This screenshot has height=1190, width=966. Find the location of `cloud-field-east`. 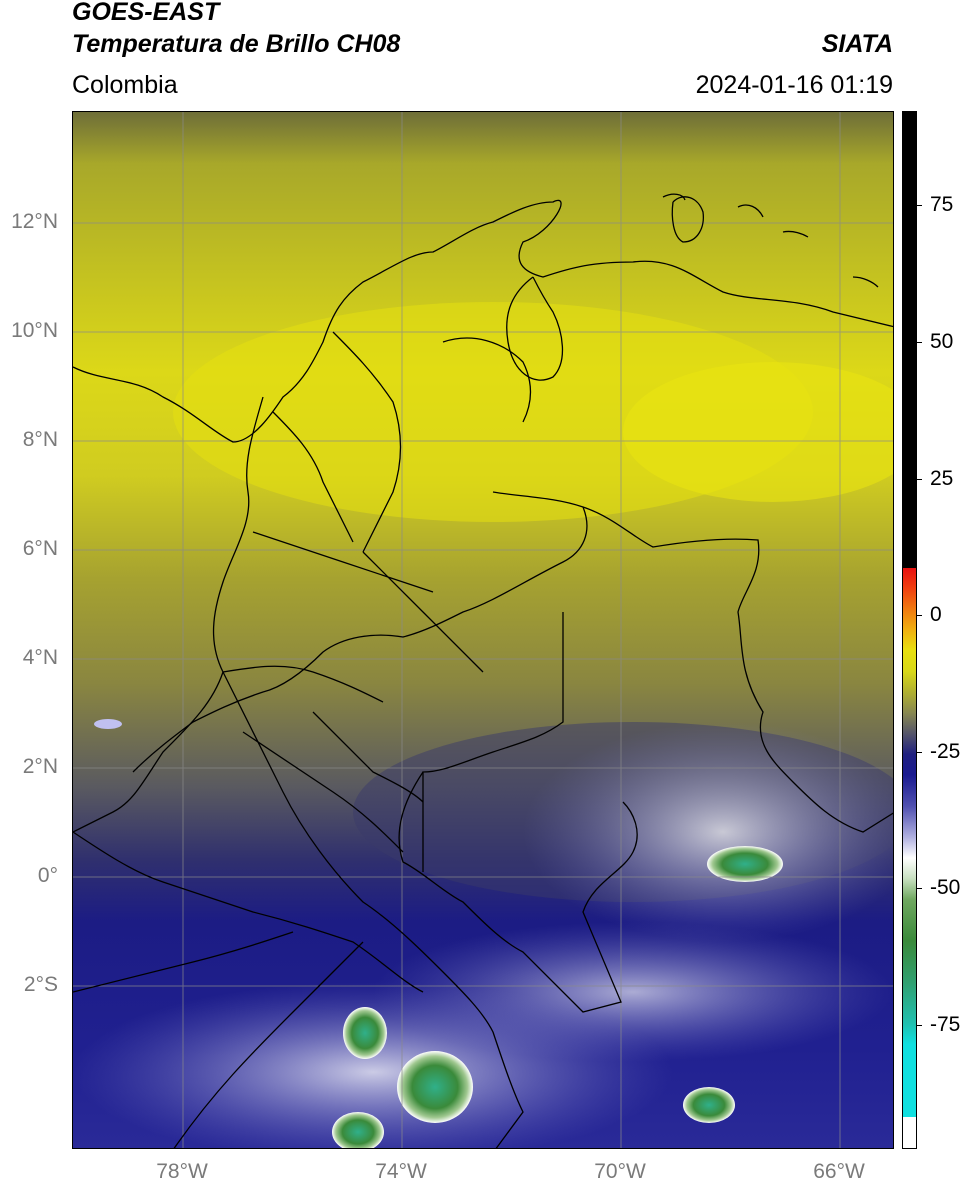

cloud-field-east is located at coordinates (708, 832).